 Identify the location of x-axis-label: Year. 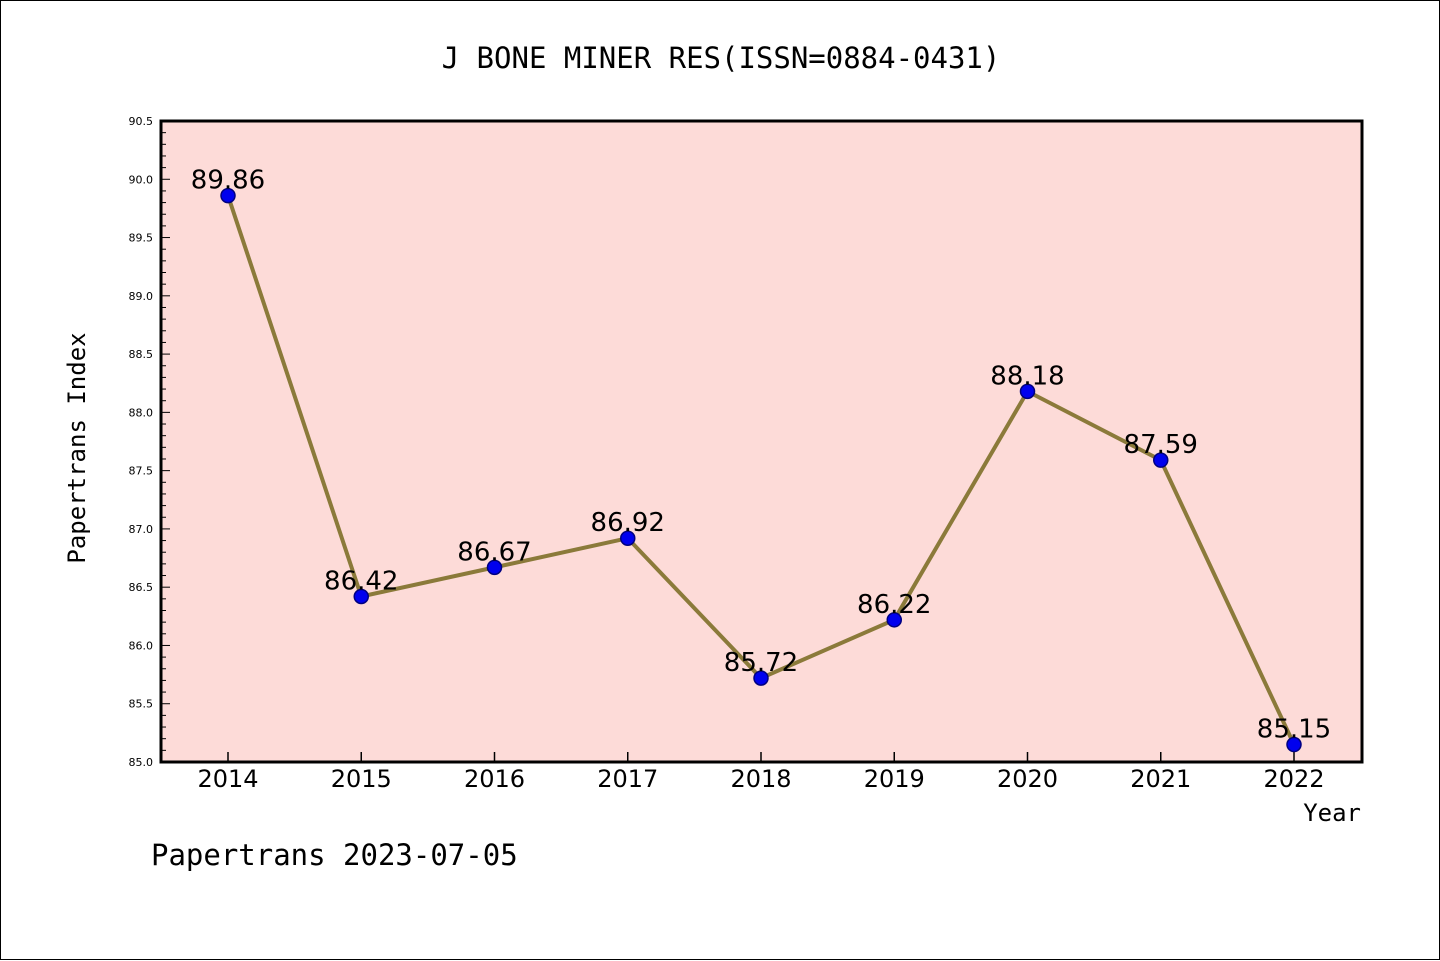
(1332, 813).